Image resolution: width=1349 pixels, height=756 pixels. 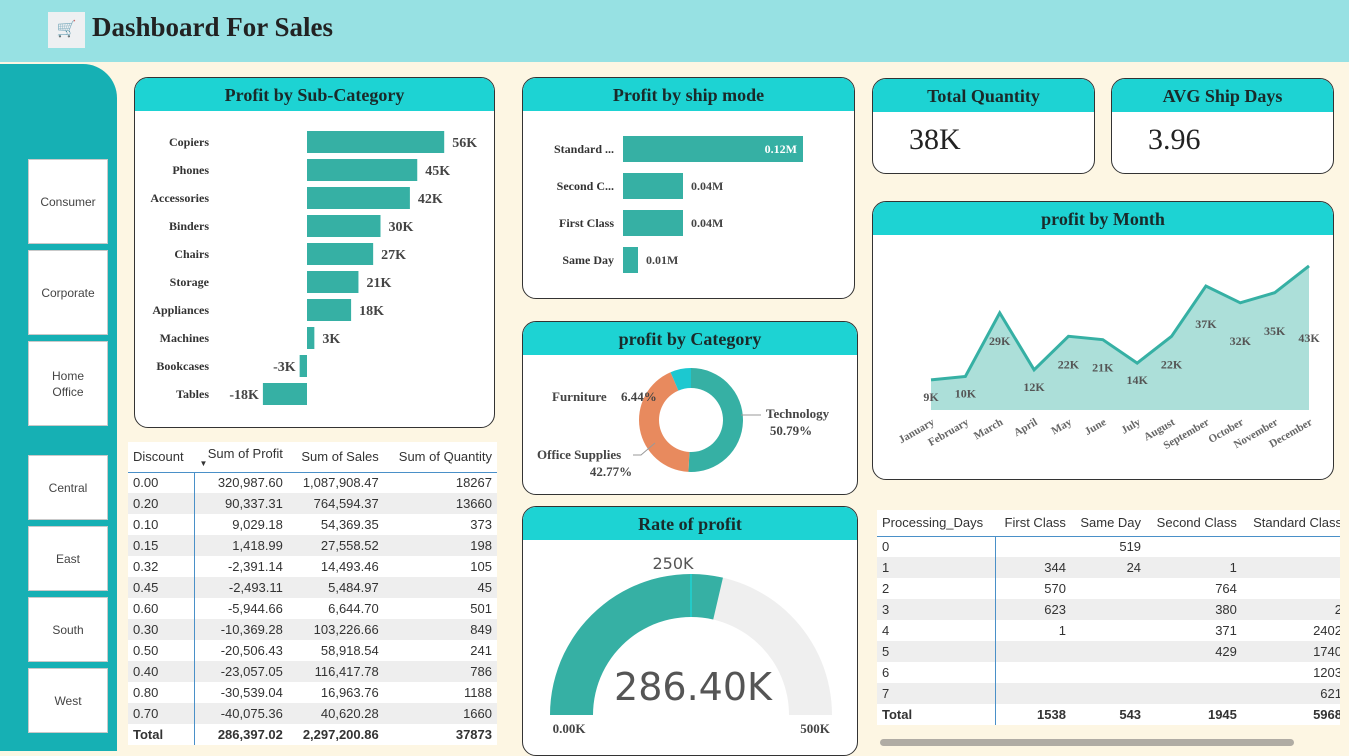 What do you see at coordinates (481, 650) in the screenshot?
I see `table-cell: 241` at bounding box center [481, 650].